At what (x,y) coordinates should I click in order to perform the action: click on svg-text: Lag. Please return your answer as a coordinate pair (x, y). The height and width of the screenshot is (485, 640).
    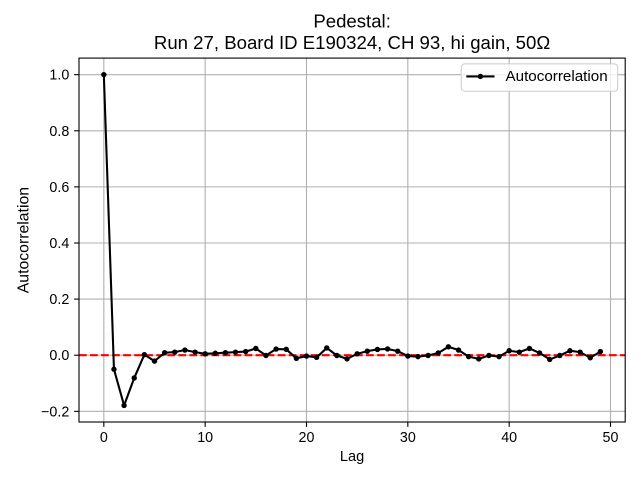
    Looking at the image, I should click on (352, 457).